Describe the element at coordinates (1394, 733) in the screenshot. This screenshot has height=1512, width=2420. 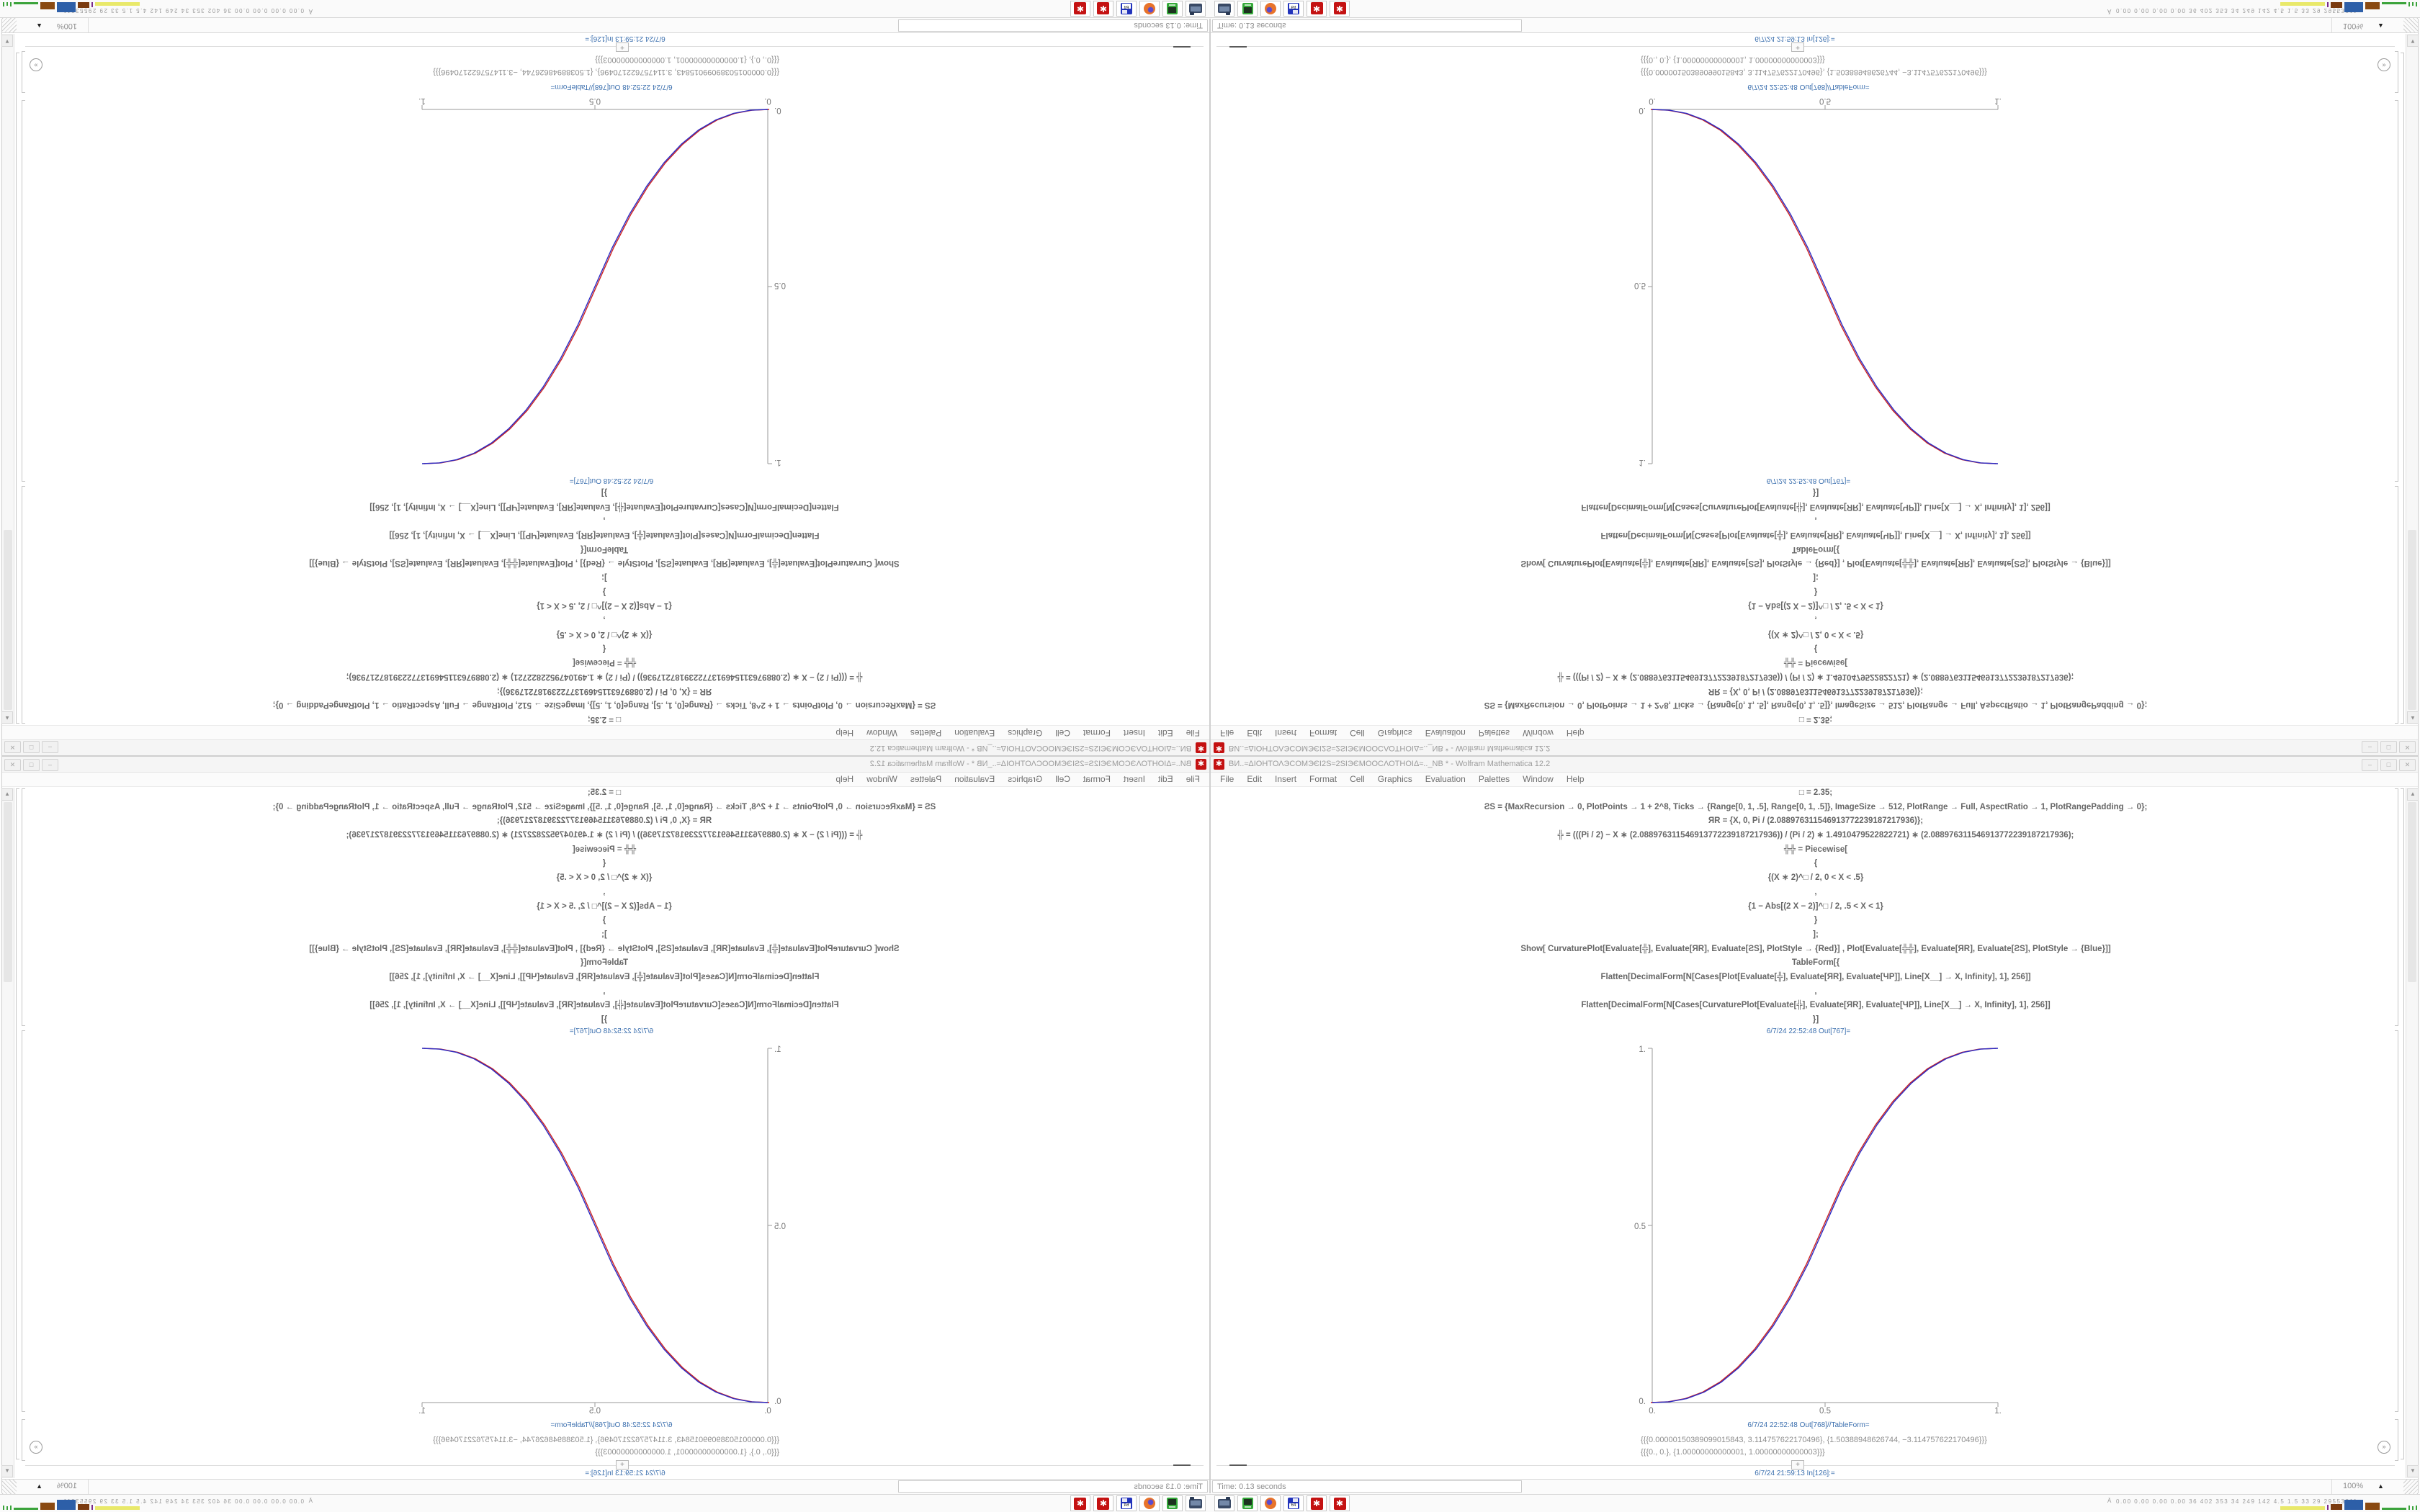
I see `menu-graphics: Graphics` at that location.